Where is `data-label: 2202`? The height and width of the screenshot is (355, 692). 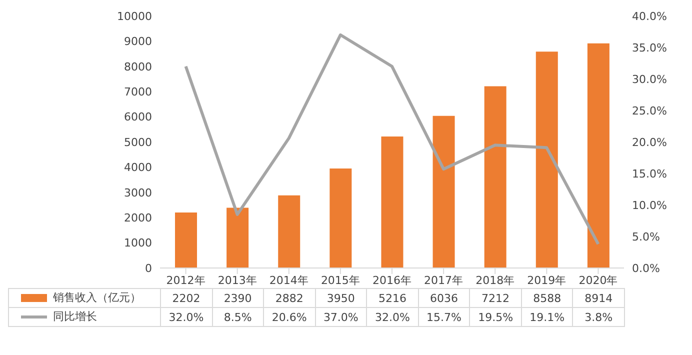 data-label: 2202 is located at coordinates (186, 298).